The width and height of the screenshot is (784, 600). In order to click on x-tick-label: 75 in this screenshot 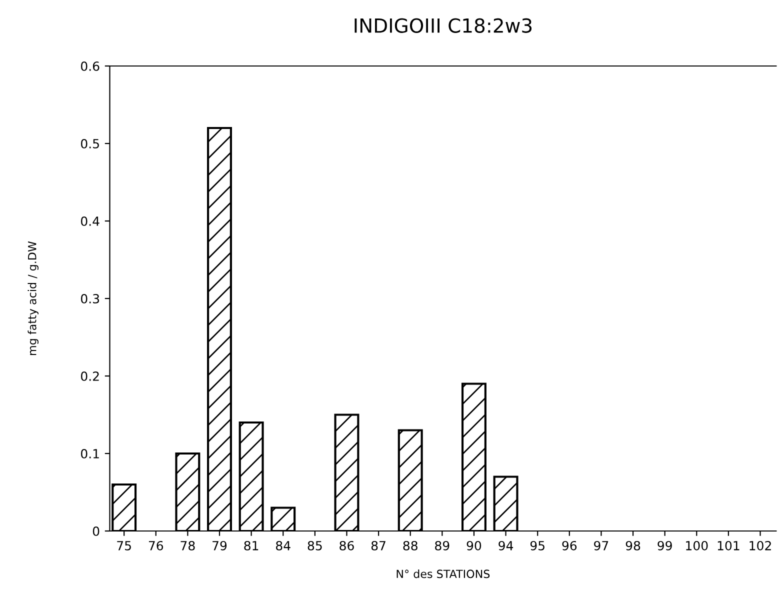, I will do `click(124, 545)`.